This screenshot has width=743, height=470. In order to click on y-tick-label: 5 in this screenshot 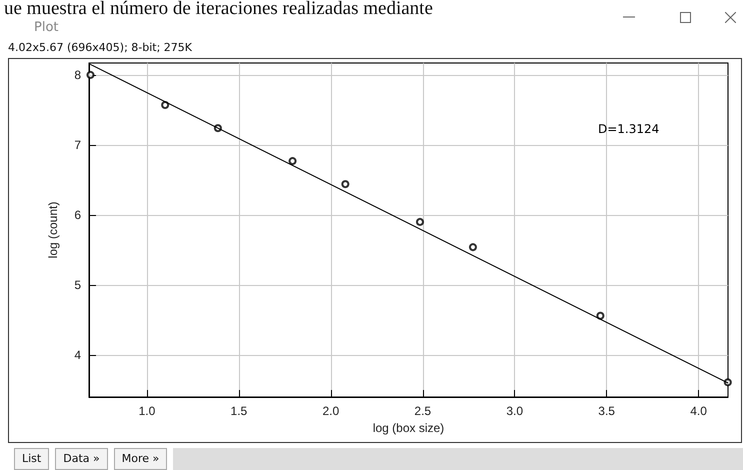, I will do `click(78, 285)`.